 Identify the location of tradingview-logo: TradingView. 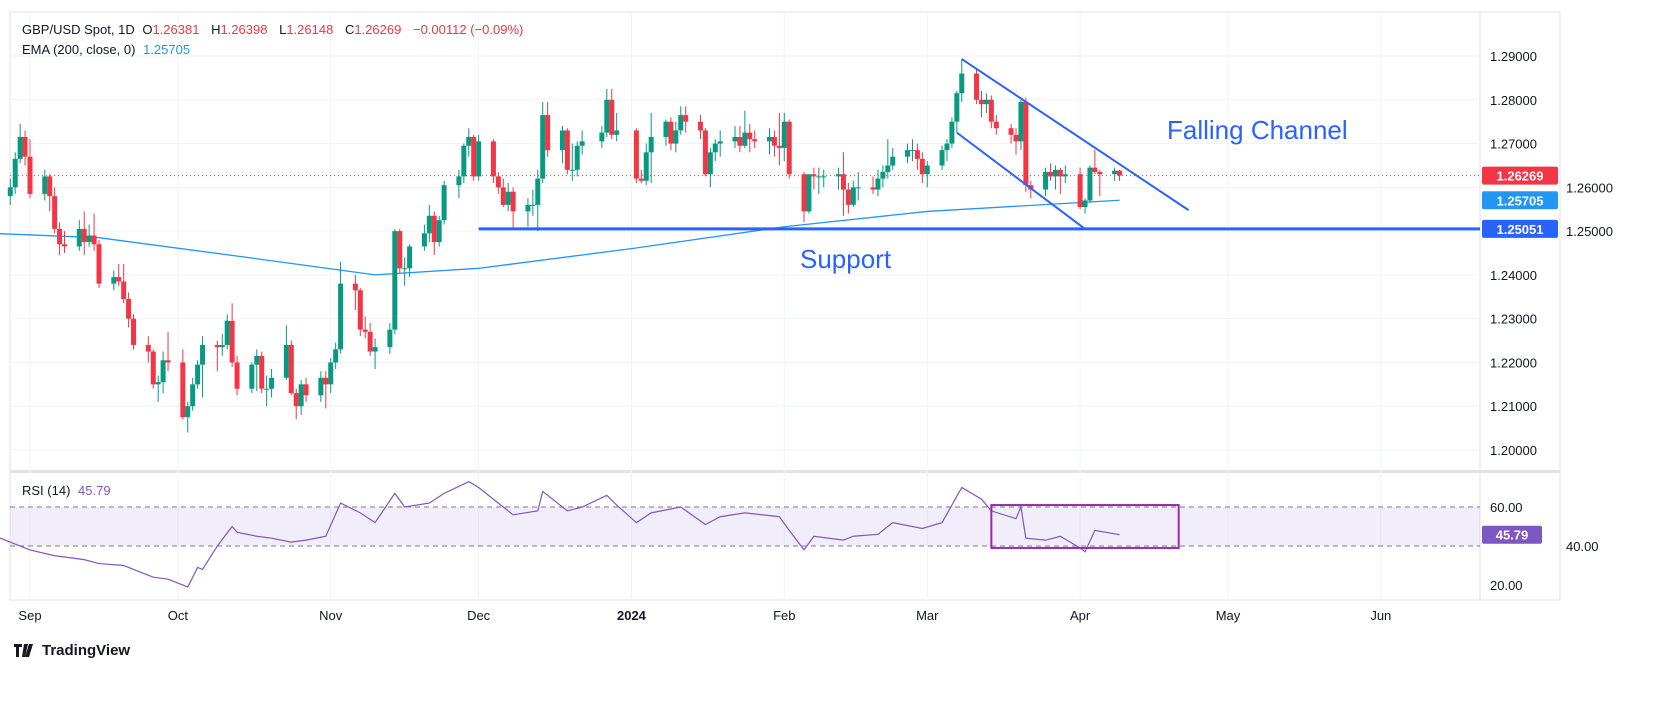
(72, 650).